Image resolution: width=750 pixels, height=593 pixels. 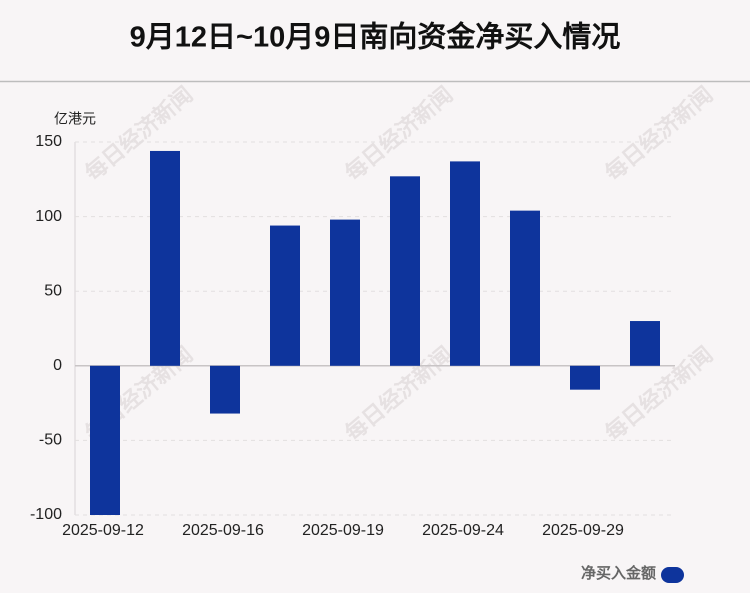 I want to click on x-tick-label: 2025-09-16, so click(x=223, y=530).